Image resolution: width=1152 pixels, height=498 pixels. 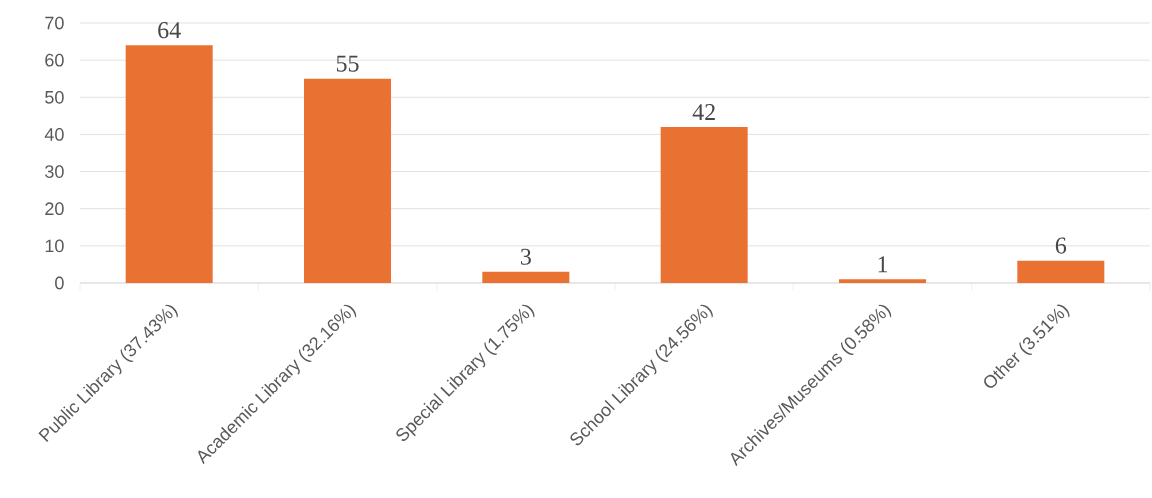 I want to click on y-tick-label: 50, so click(x=54, y=97).